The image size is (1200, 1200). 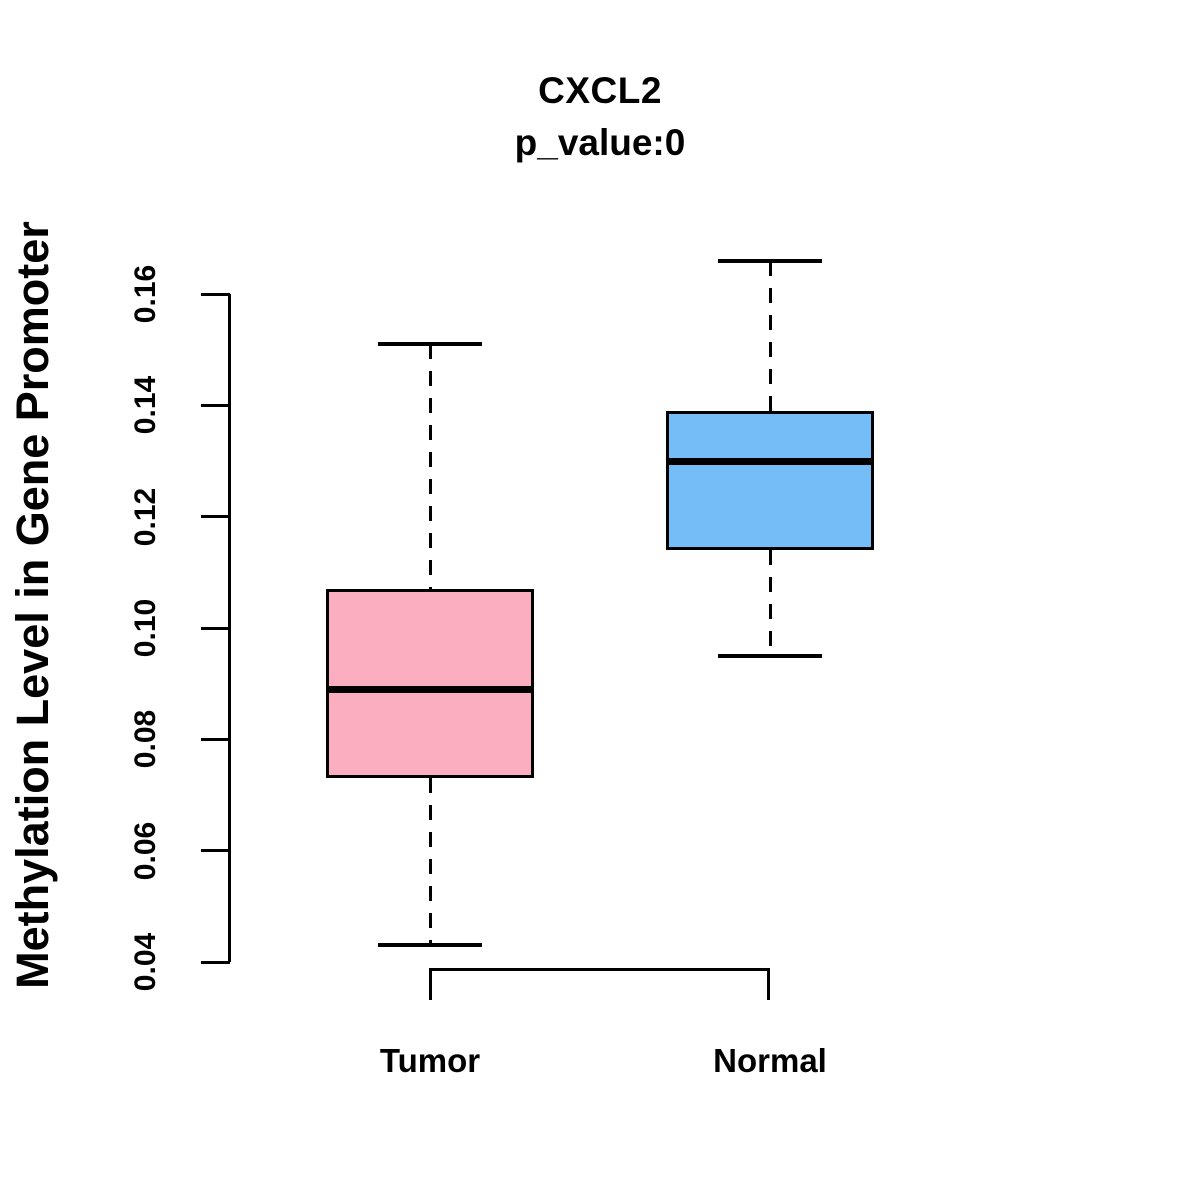 I want to click on y-tick-label: 0.10, so click(x=145, y=628).